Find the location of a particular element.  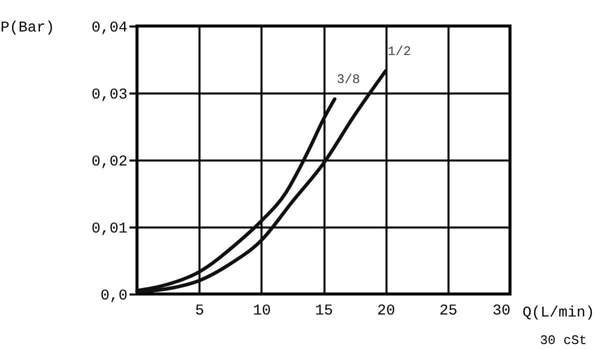

y-tick-label: 0,0 is located at coordinates (114, 296).